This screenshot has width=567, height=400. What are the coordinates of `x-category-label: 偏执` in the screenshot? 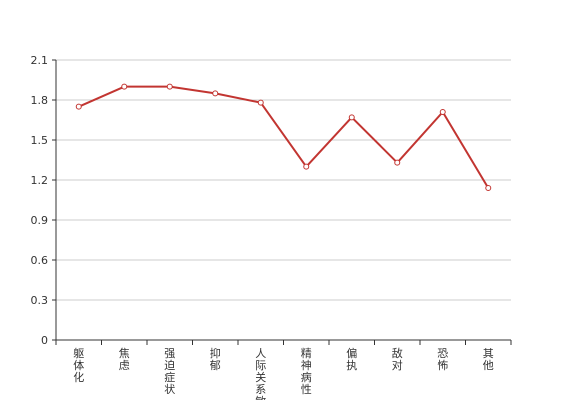 It's located at (351, 359).